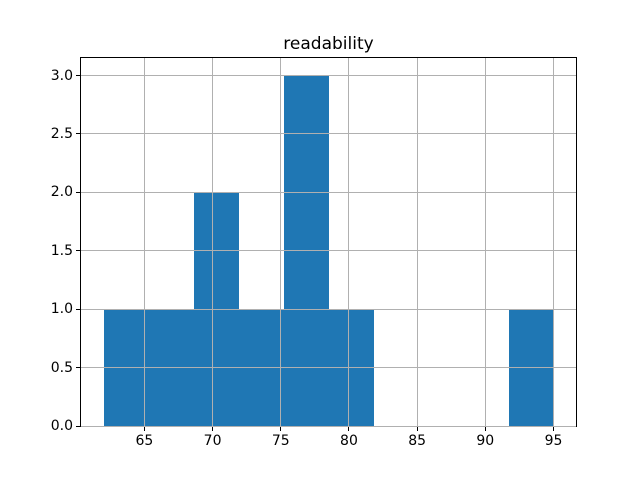 This screenshot has height=480, width=640. What do you see at coordinates (61, 309) in the screenshot?
I see `y-tick-label: 1.0` at bounding box center [61, 309].